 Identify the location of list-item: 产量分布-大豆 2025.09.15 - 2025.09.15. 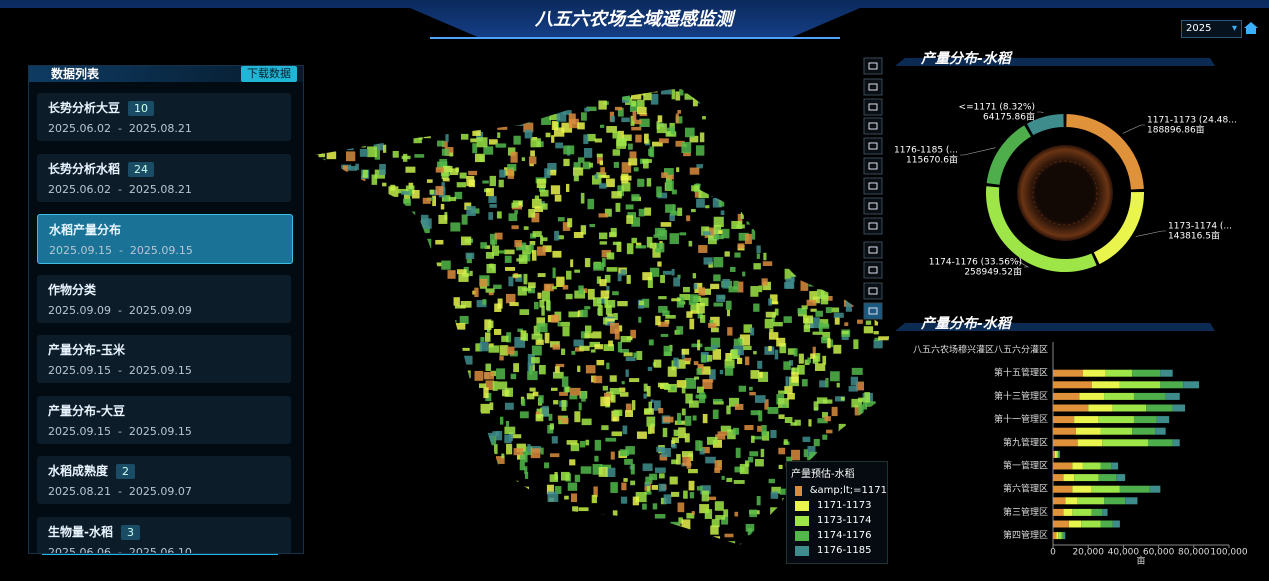
(164, 419).